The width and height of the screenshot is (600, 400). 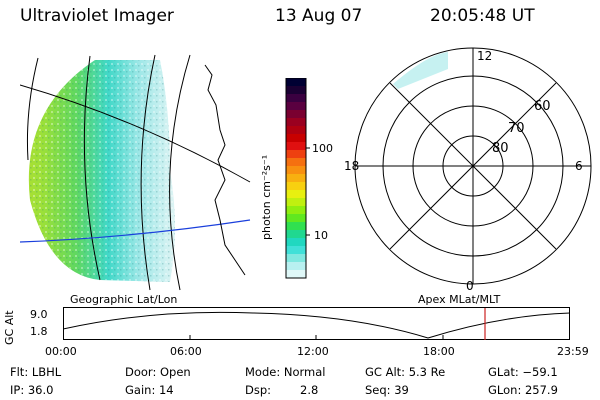 What do you see at coordinates (158, 372) in the screenshot?
I see `door-info: Door: Open` at bounding box center [158, 372].